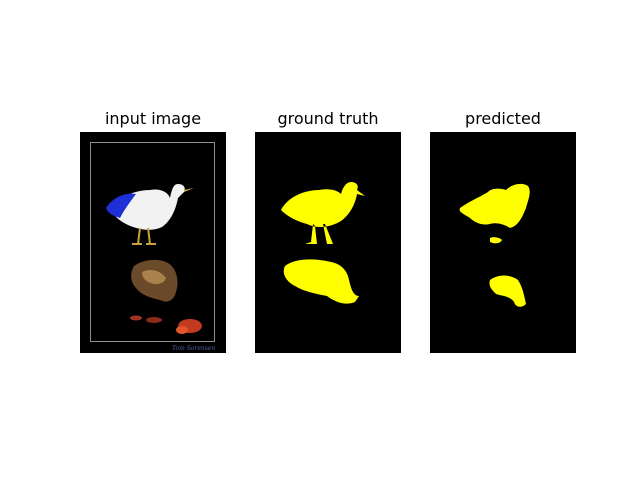  I want to click on ground-truth-svg, so click(328, 242).